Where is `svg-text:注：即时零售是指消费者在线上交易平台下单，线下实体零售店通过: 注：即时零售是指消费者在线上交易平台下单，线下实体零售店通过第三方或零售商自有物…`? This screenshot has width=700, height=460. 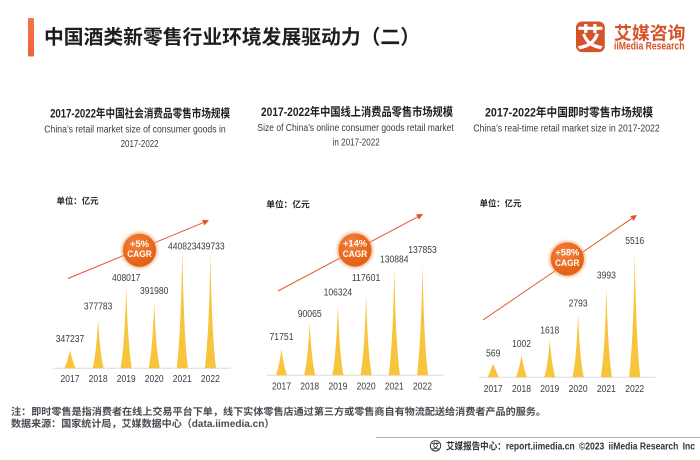 svg-text:注：即时零售是指消费者在线上交易平台下单，线下实体零售店通过: 注：即时零售是指消费者在线上交易平台下单，线下实体零售店通过第三方或零售商自有物… is located at coordinates (278, 412).